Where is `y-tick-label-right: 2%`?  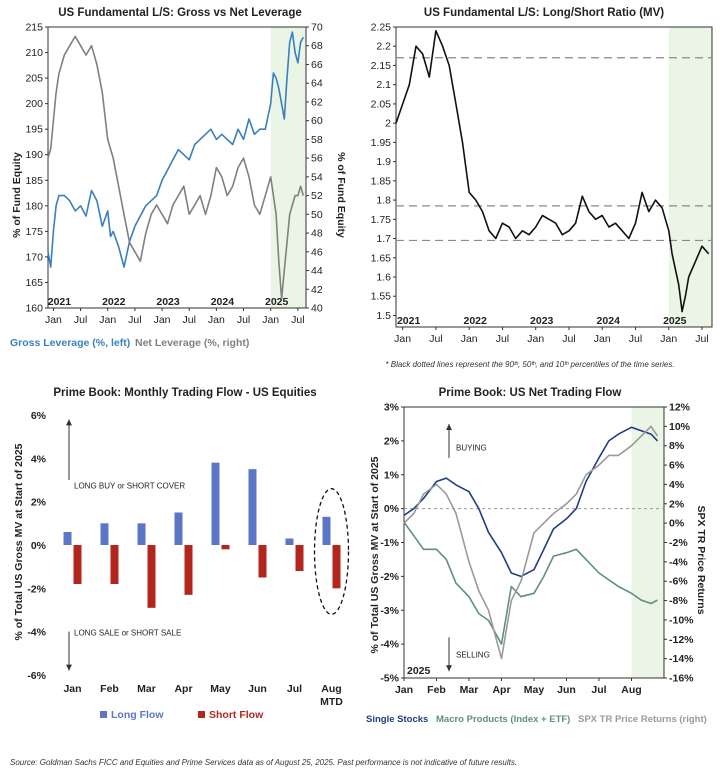
y-tick-label-right: 2% is located at coordinates (677, 504).